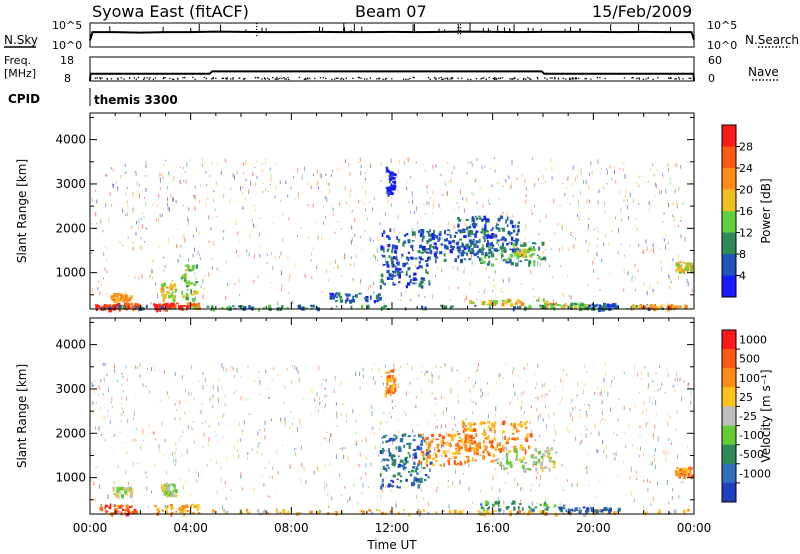  What do you see at coordinates (729, 136) in the screenshot?
I see `colorbar-segment` at bounding box center [729, 136].